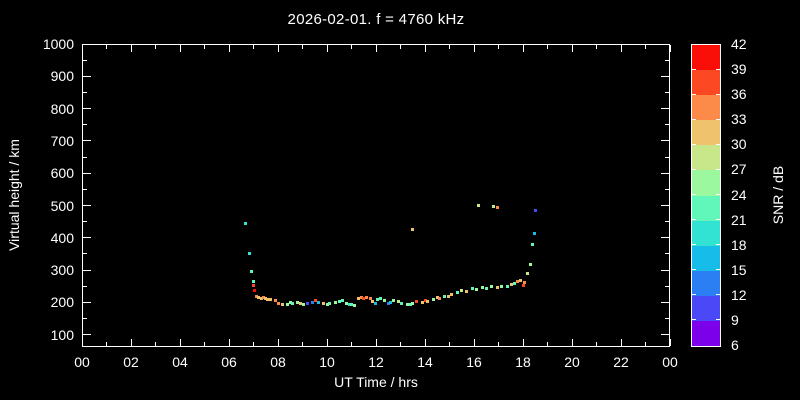 The width and height of the screenshot is (800, 400). What do you see at coordinates (739, 269) in the screenshot?
I see `colorbar-tick-label: 15` at bounding box center [739, 269].